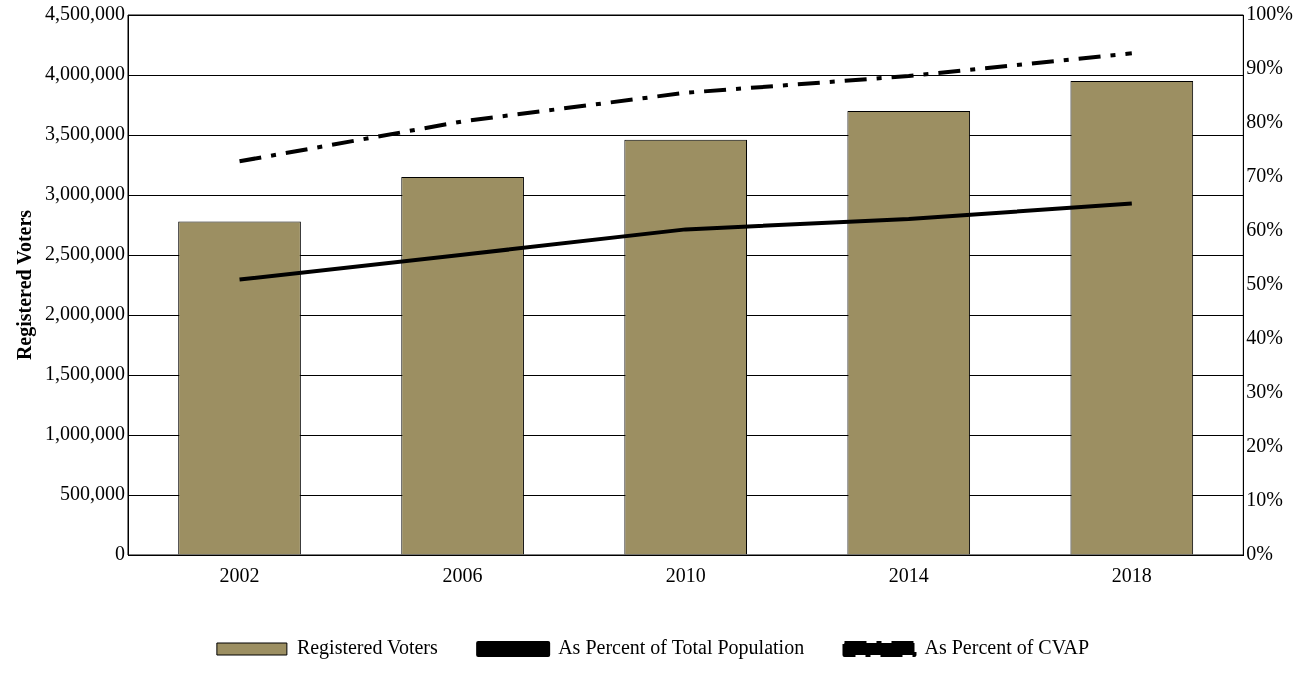  I want to click on y2-tick-label: 20%, so click(1265, 445).